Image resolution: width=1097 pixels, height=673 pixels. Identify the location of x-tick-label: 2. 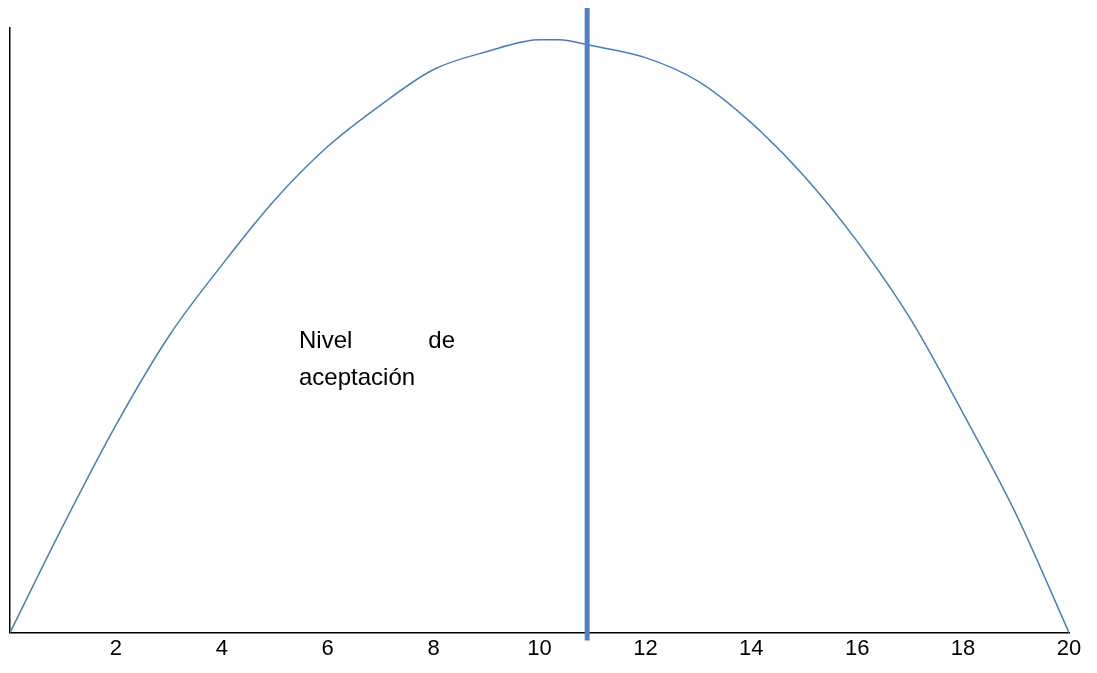
(116, 647).